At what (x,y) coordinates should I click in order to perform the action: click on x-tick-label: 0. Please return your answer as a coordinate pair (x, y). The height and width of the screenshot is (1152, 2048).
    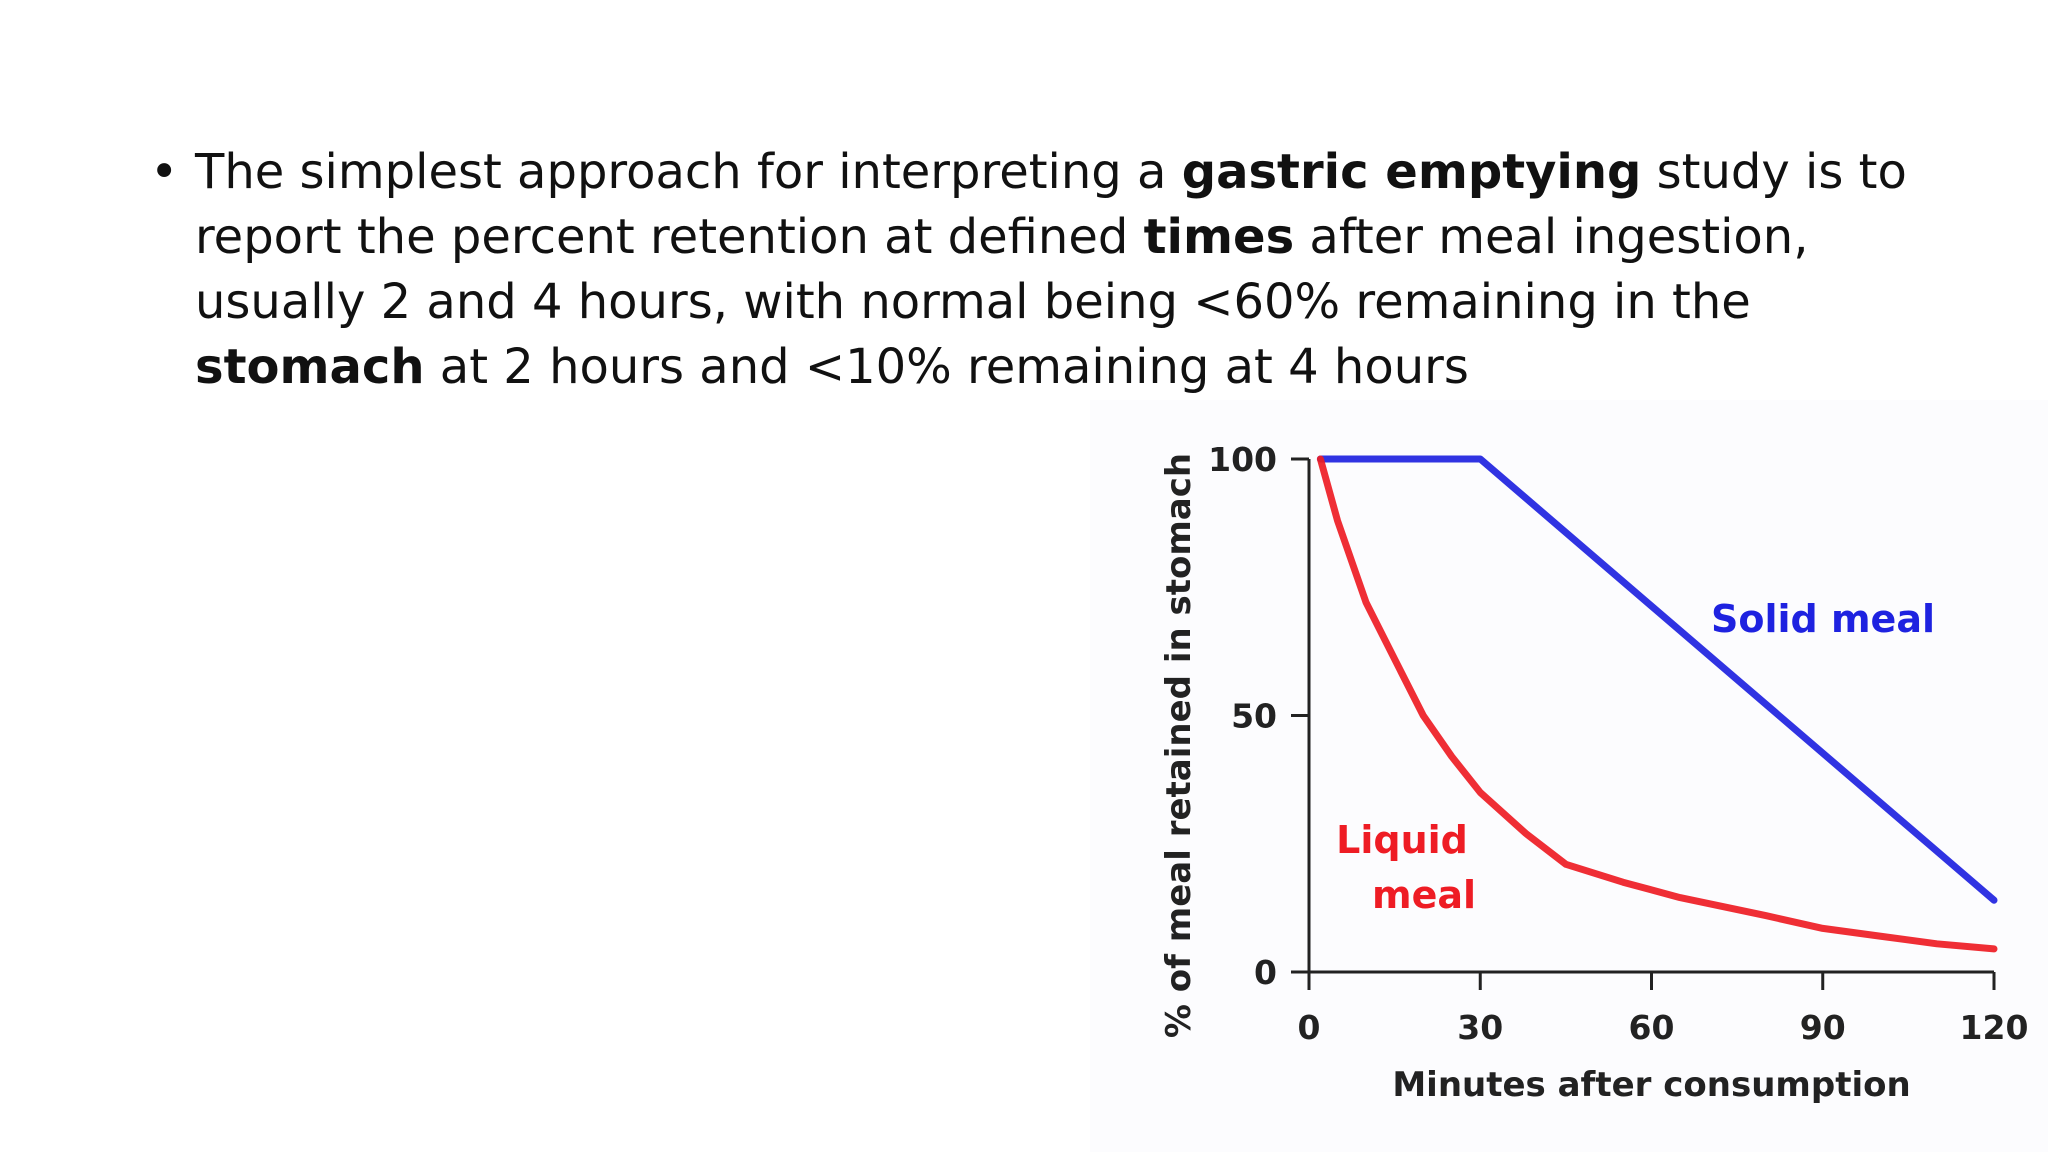
    Looking at the image, I should click on (1309, 1027).